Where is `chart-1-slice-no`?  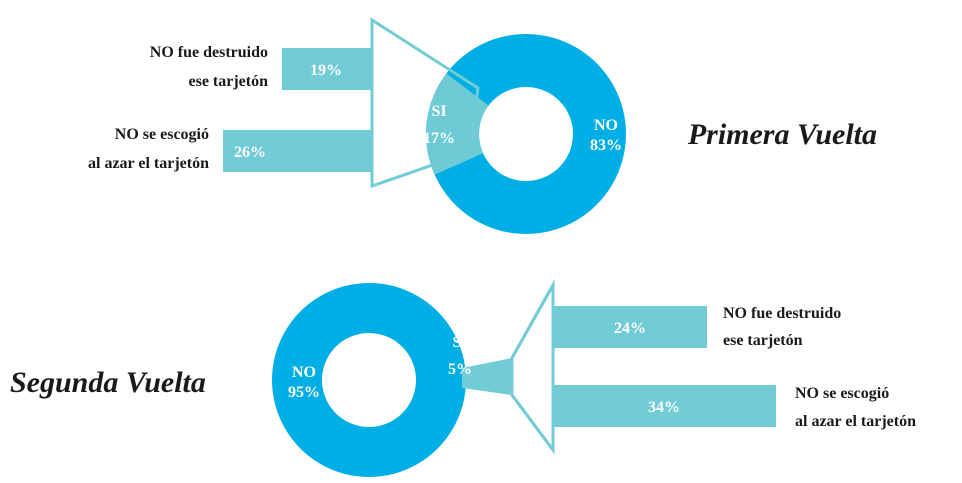 chart-1-slice-no is located at coordinates (525, 134).